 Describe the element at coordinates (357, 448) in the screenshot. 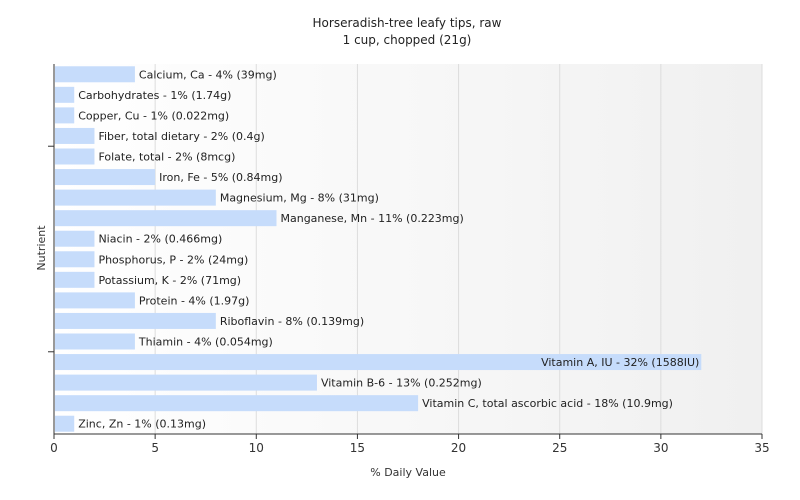

I see `x-tick-label: 15` at that location.